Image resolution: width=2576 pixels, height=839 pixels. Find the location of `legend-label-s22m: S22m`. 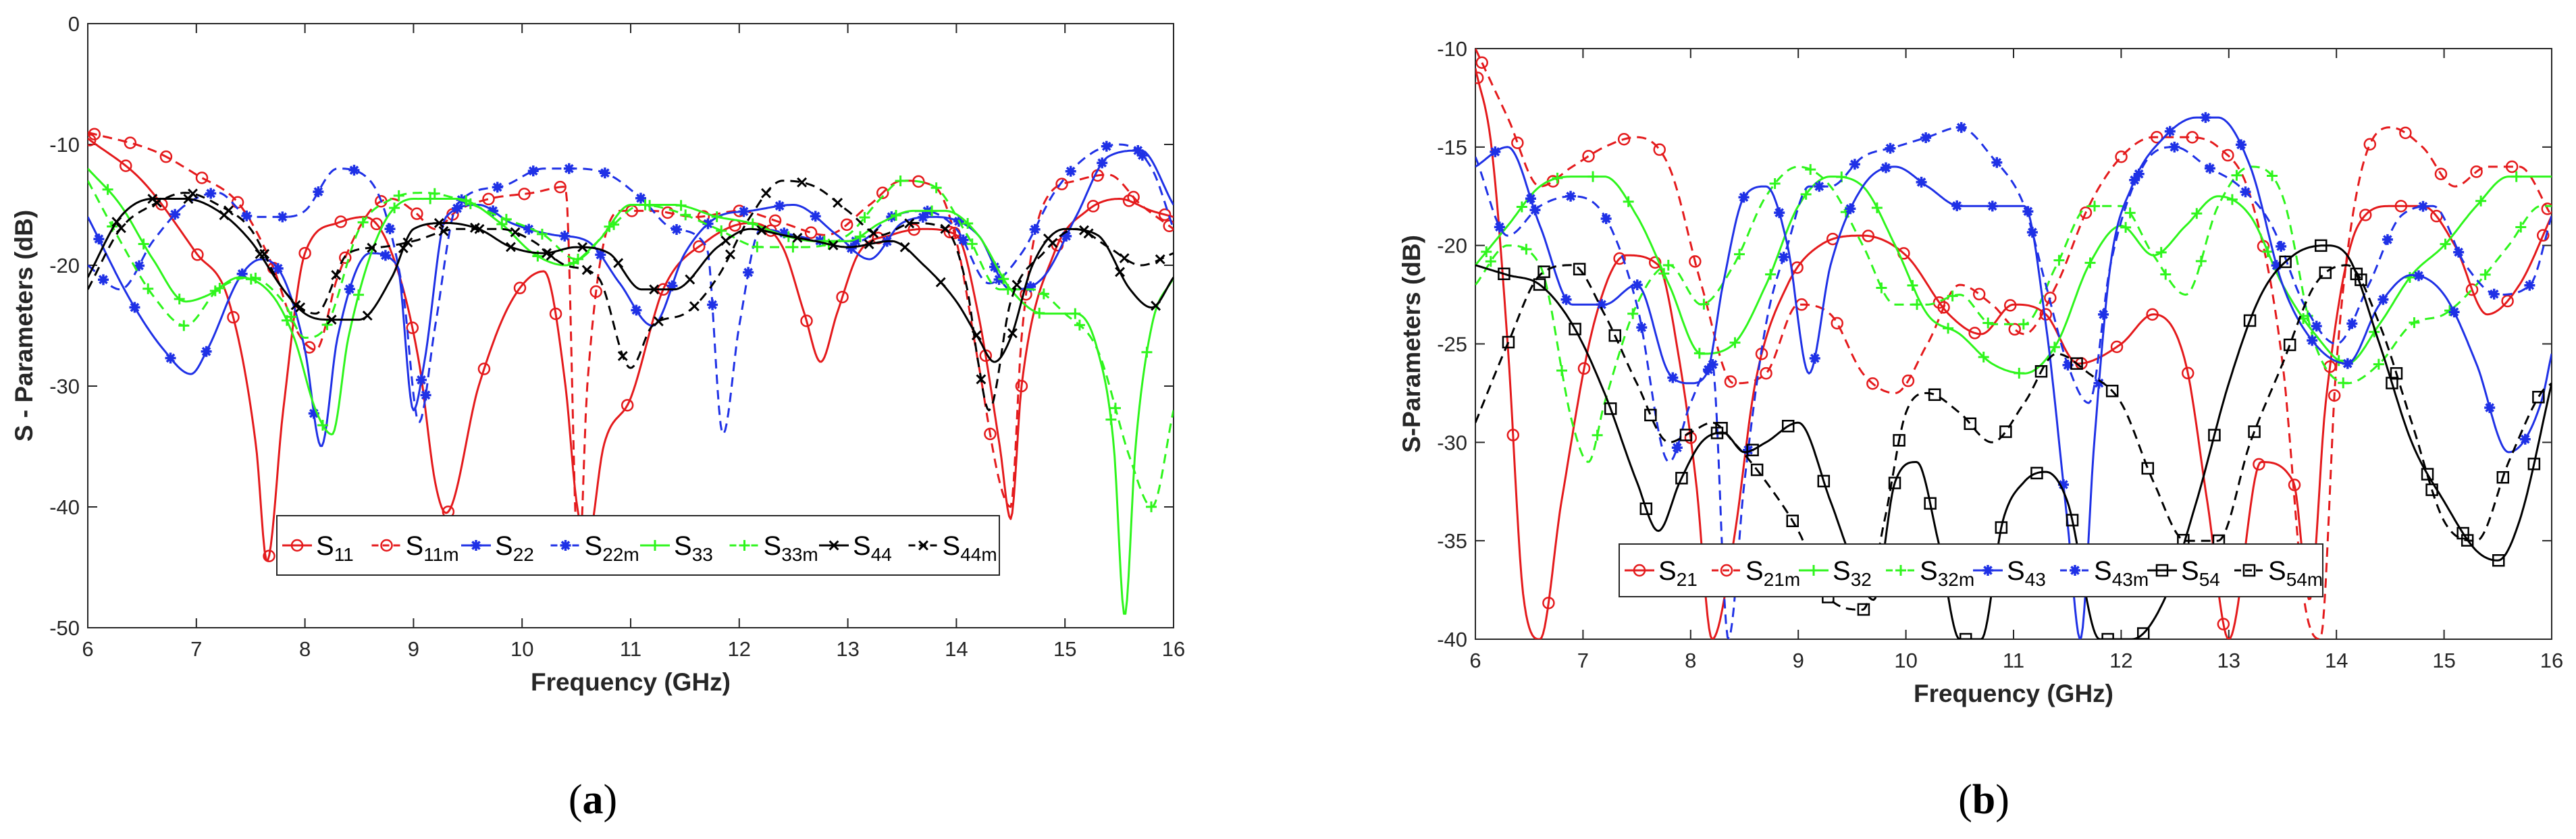

legend-label-s22m: S22m is located at coordinates (612, 548).